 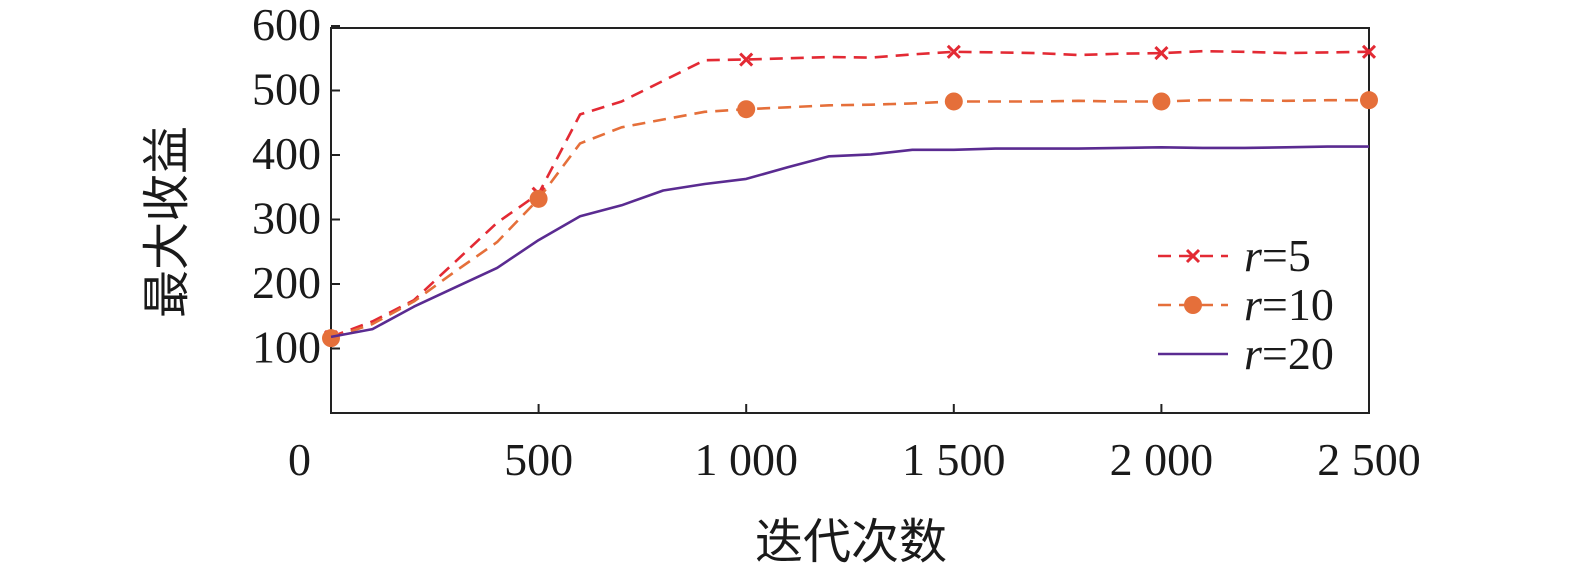 I want to click on y-tick-label: 200, so click(x=286, y=282).